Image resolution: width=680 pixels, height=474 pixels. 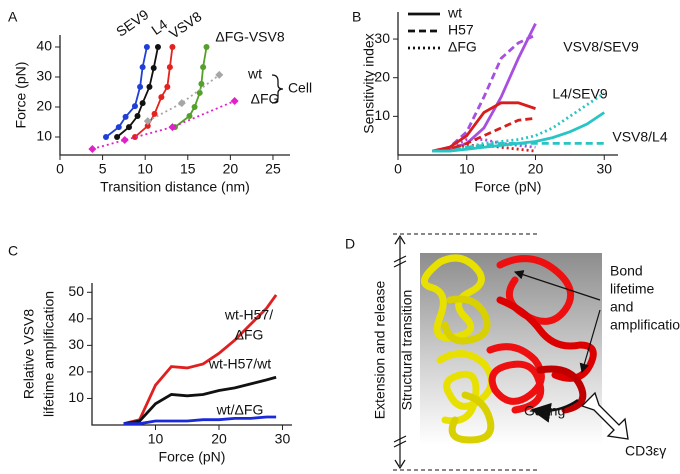 I want to click on annotation: ΔFG, so click(x=265, y=99).